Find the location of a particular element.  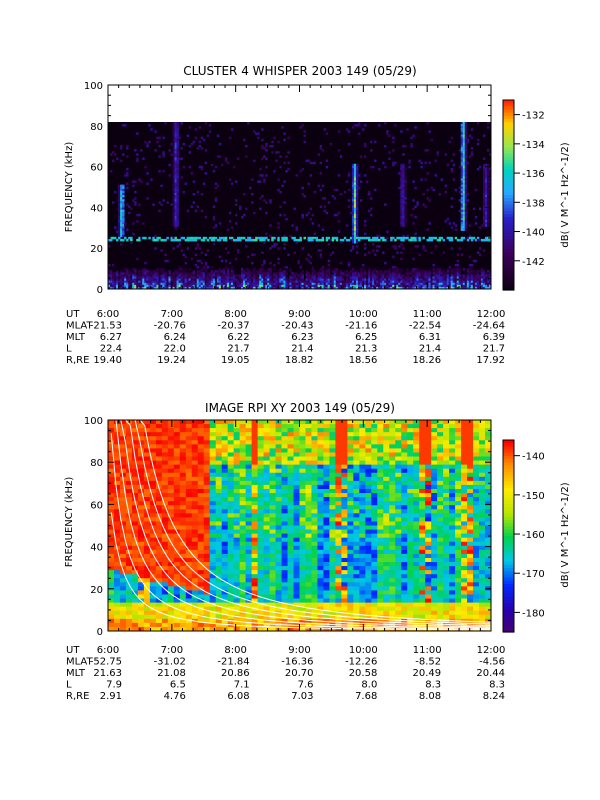

colorbar-frame is located at coordinates (508, 195).